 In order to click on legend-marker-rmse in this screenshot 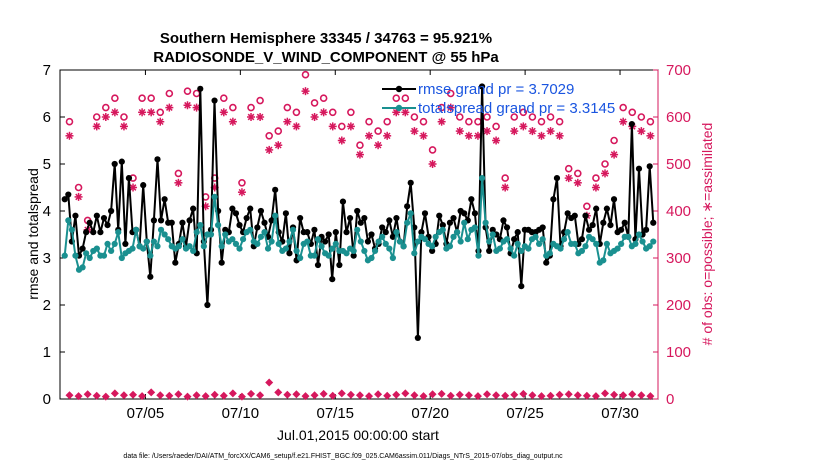, I will do `click(399, 89)`.